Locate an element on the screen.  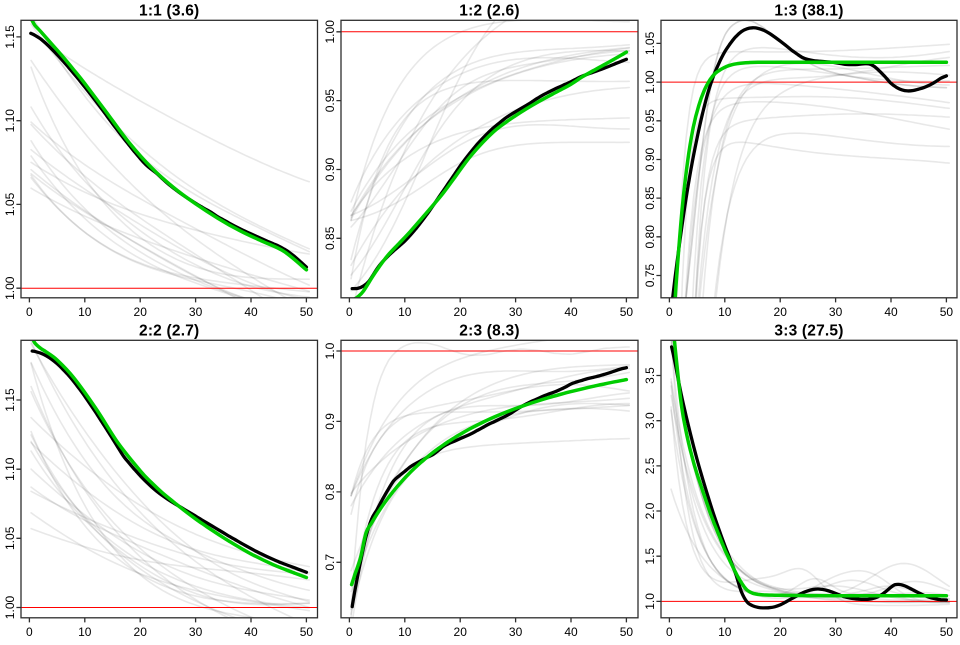
svg-text: 0.9 is located at coordinates (330, 421).